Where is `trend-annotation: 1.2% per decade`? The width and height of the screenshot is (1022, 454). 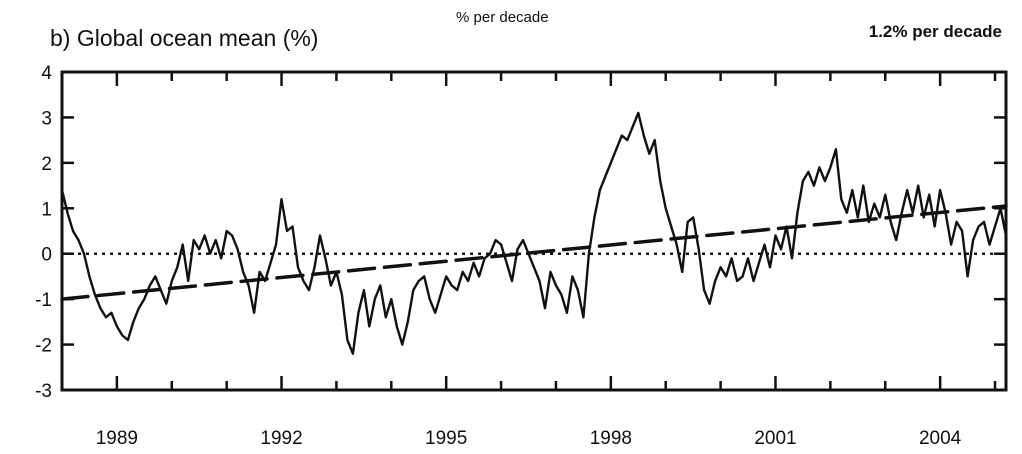 trend-annotation: 1.2% per decade is located at coordinates (935, 31).